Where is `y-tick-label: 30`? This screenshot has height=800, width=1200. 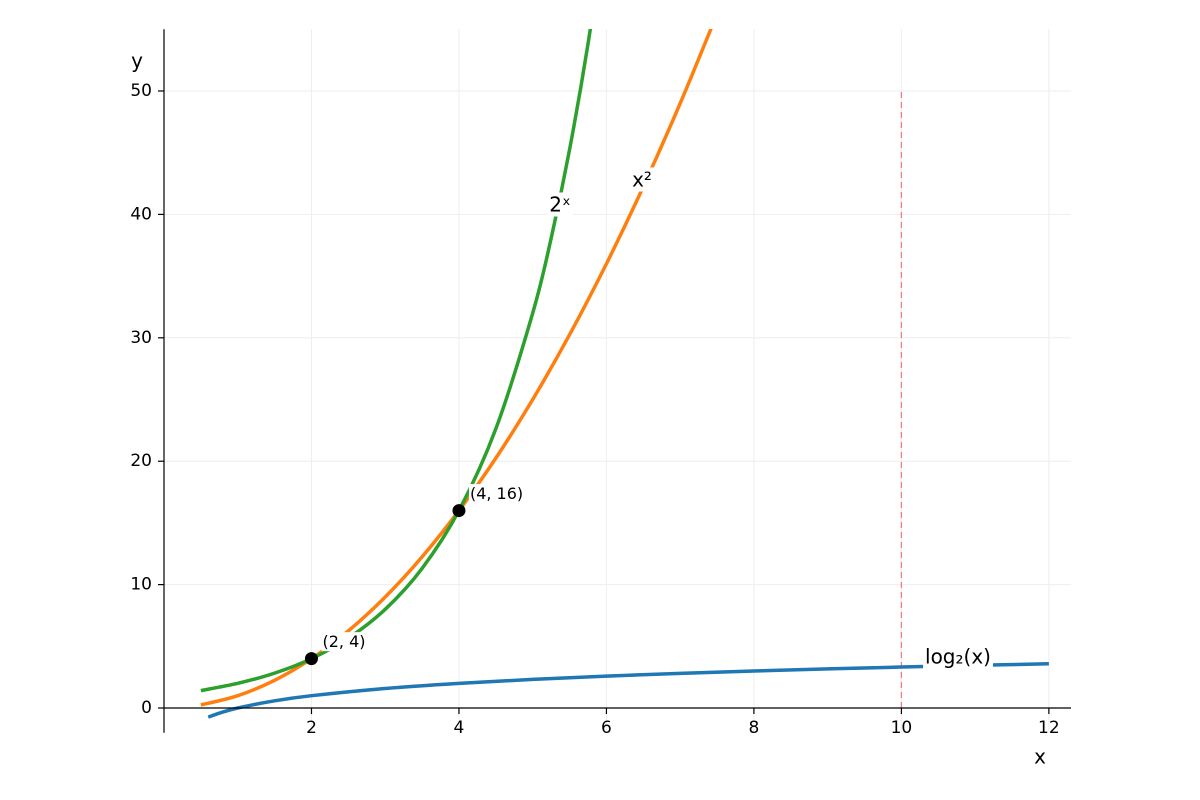
y-tick-label: 30 is located at coordinates (141, 338).